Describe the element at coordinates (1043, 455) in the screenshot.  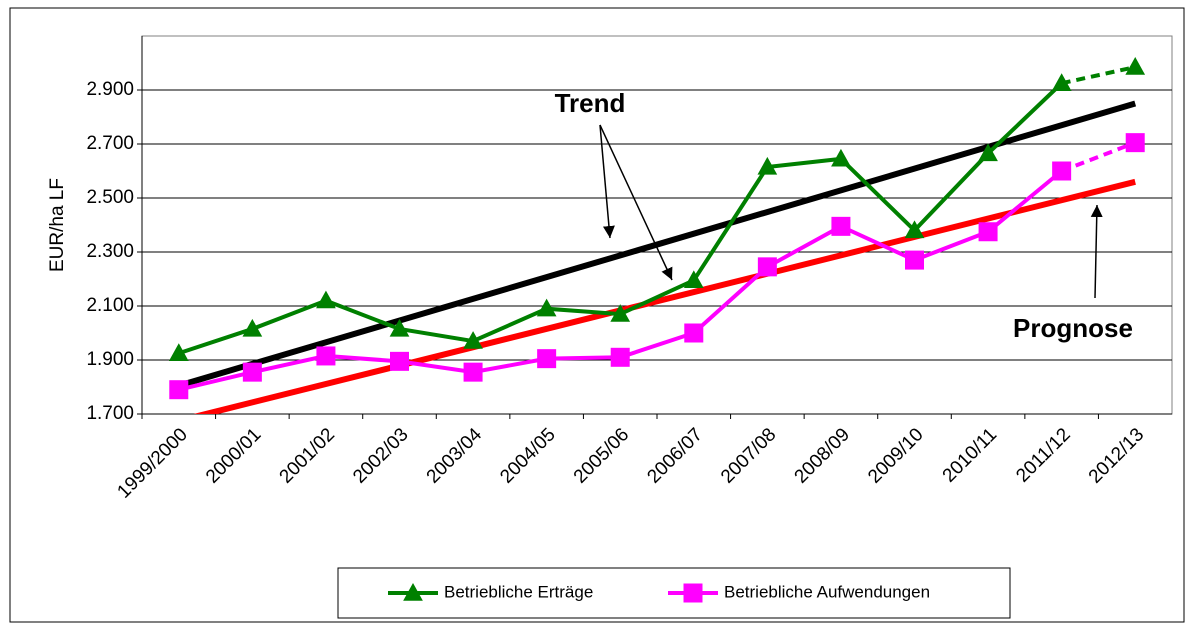
I see `x-tick-label: 2011/12` at that location.